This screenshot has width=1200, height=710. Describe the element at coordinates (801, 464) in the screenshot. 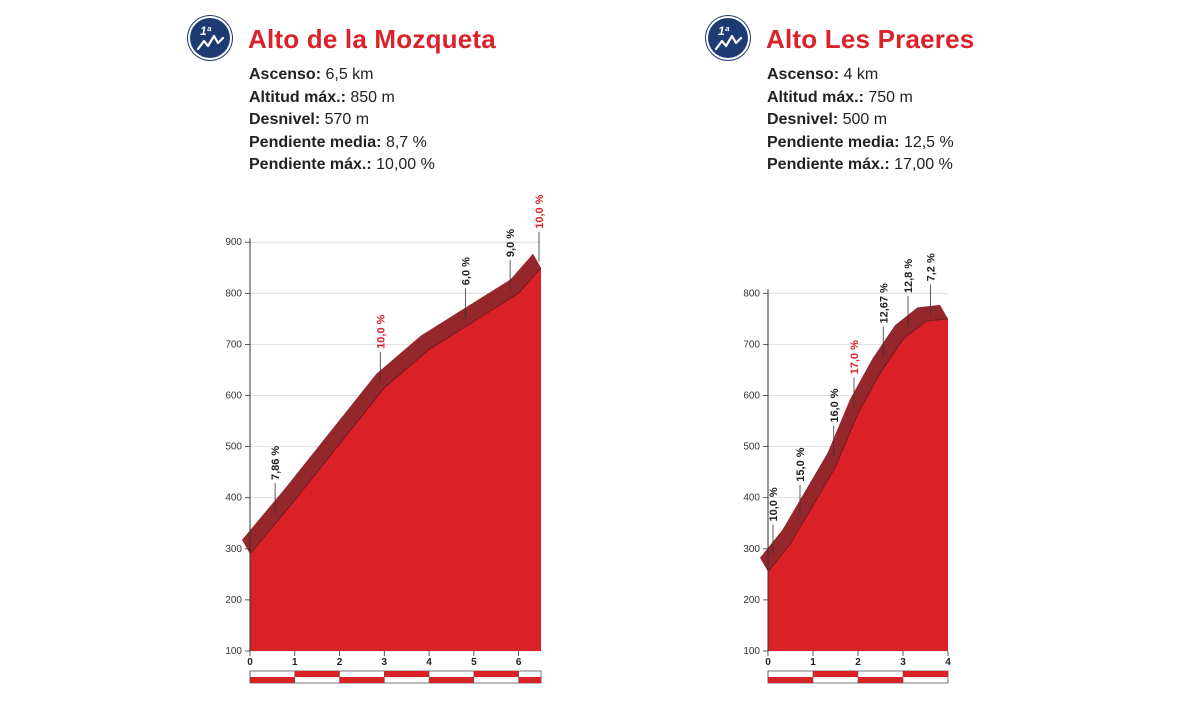

I see `gradient-label: 15,0 %` at that location.